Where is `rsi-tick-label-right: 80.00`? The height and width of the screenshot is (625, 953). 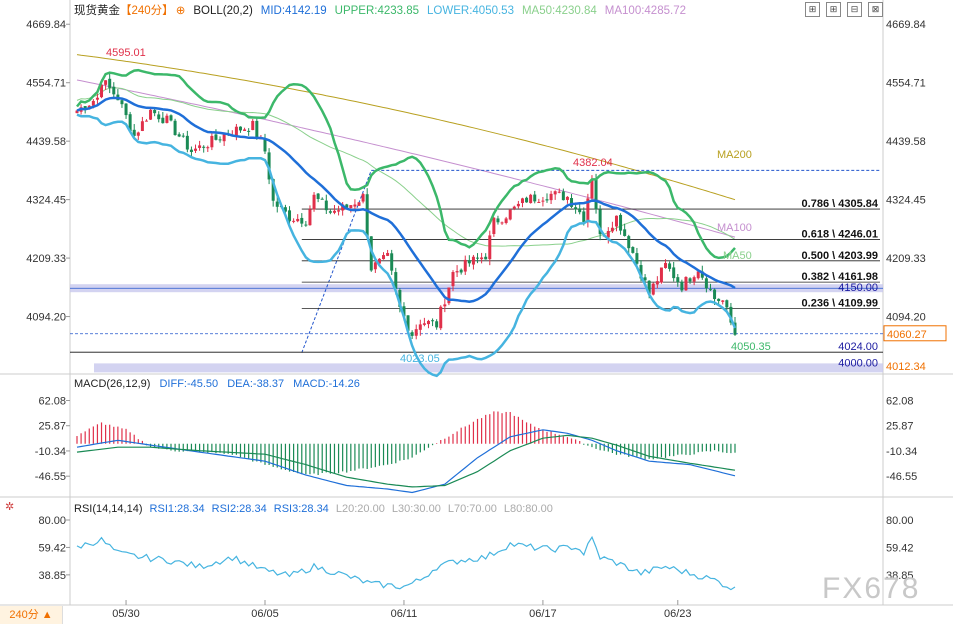
rsi-tick-label-right: 80.00 is located at coordinates (900, 521).